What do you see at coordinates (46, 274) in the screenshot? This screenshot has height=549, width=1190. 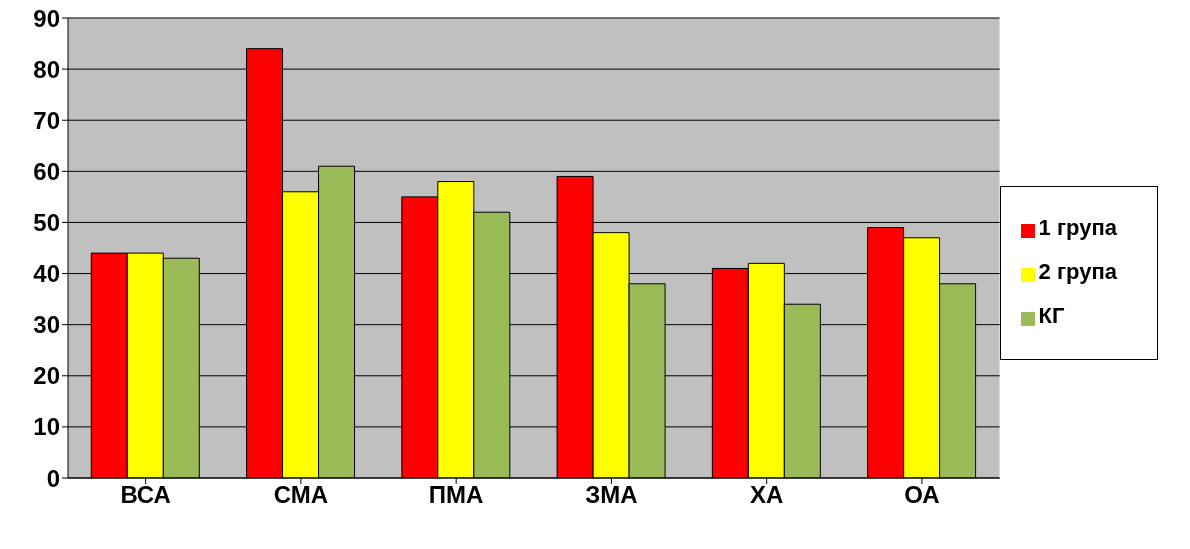 I see `y-tick-label: 40` at bounding box center [46, 274].